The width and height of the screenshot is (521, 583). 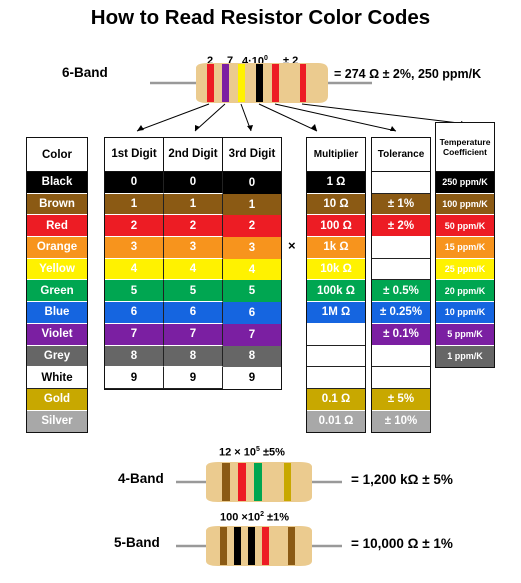 I want to click on digit-headers: 1st Digit 2nd Digit 3rd Digit, so click(x=193, y=155).